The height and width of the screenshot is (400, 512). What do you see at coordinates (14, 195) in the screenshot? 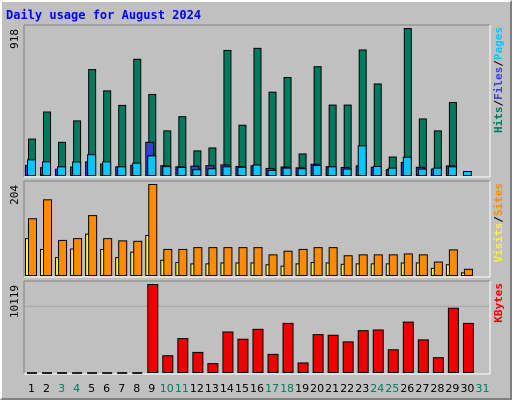
I see `visits-ymax-label: 204` at bounding box center [14, 195].